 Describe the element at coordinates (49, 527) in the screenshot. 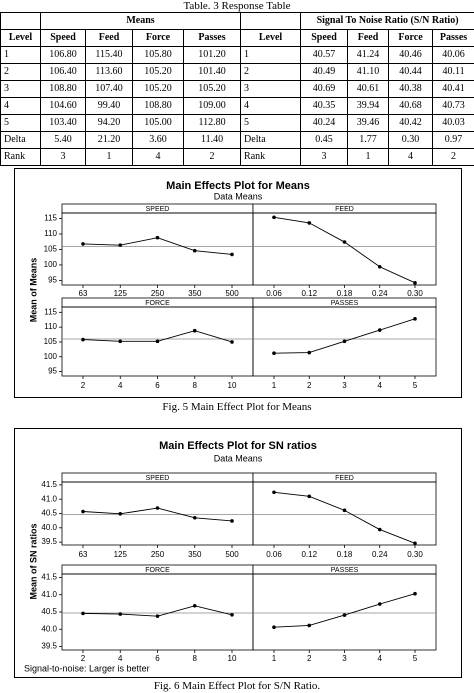

I see `y-tick-label: 40.0` at that location.